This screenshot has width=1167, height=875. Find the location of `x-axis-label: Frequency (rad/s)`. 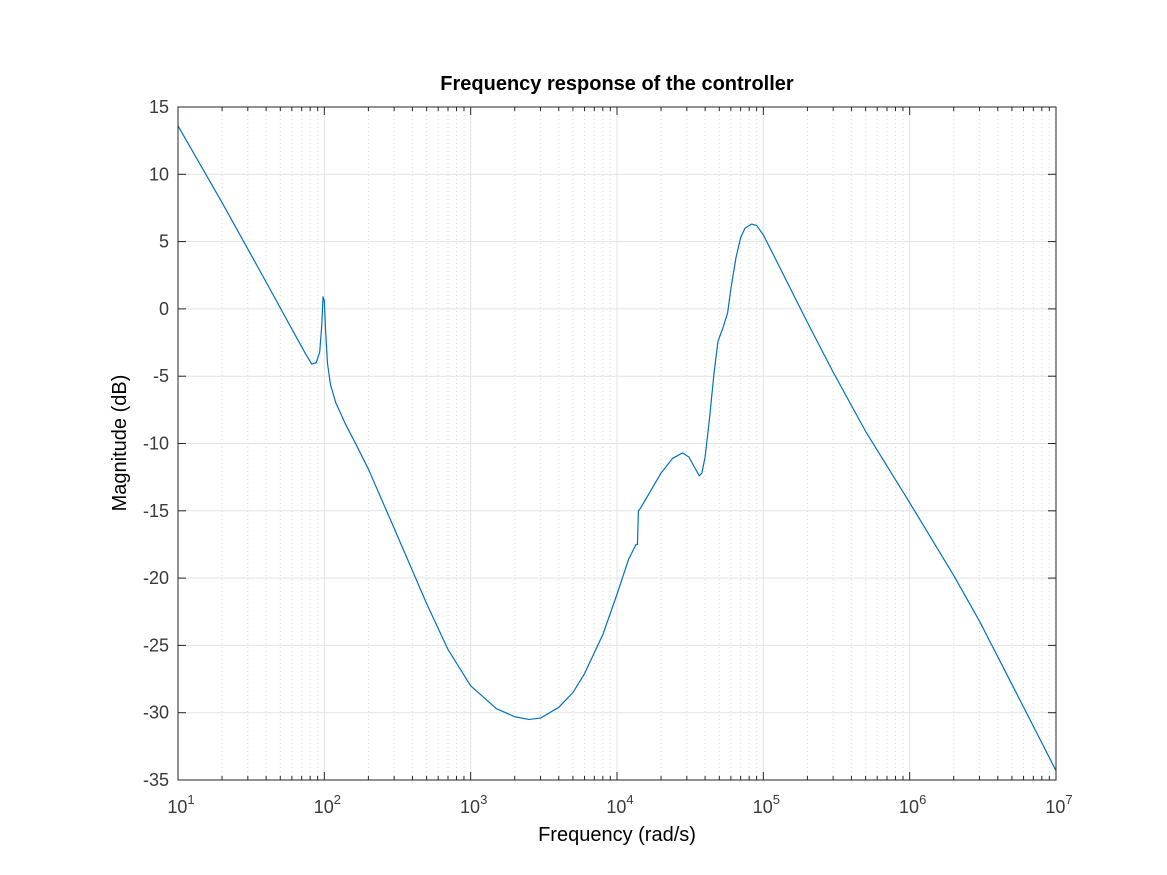

x-axis-label: Frequency (rad/s) is located at coordinates (617, 835).